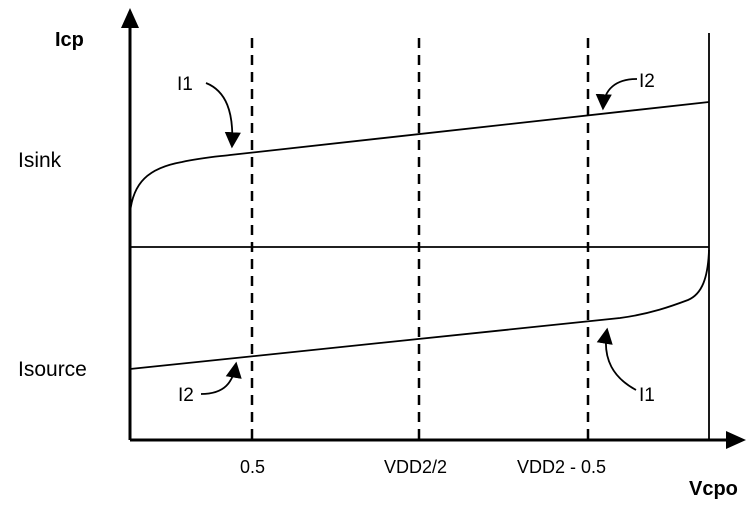 The height and width of the screenshot is (508, 753). Describe the element at coordinates (647, 395) in the screenshot. I see `source-i1-label: I1` at that location.